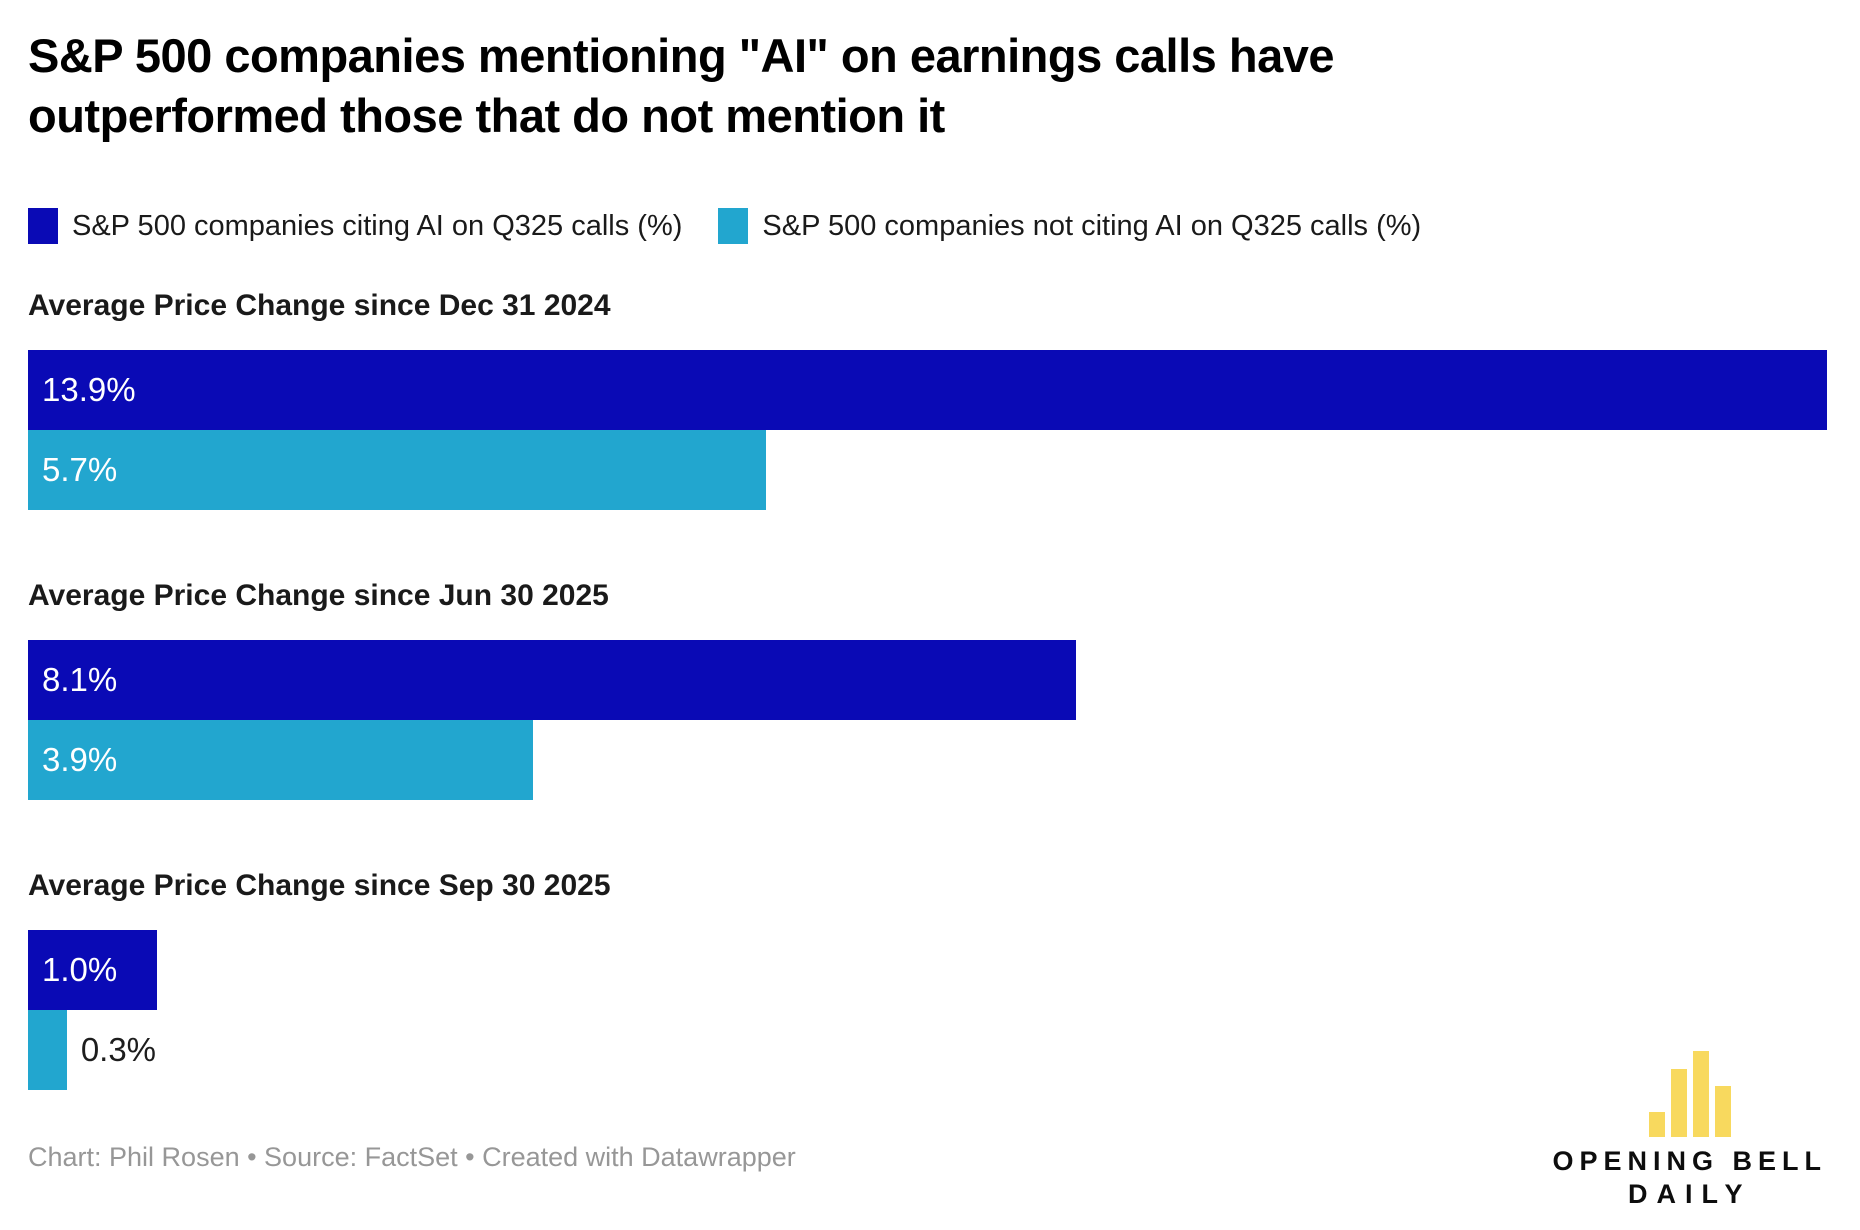 This screenshot has height=1230, width=1860. What do you see at coordinates (319, 305) in the screenshot?
I see `group-heading: Average Price Change since Dec 31 2024` at bounding box center [319, 305].